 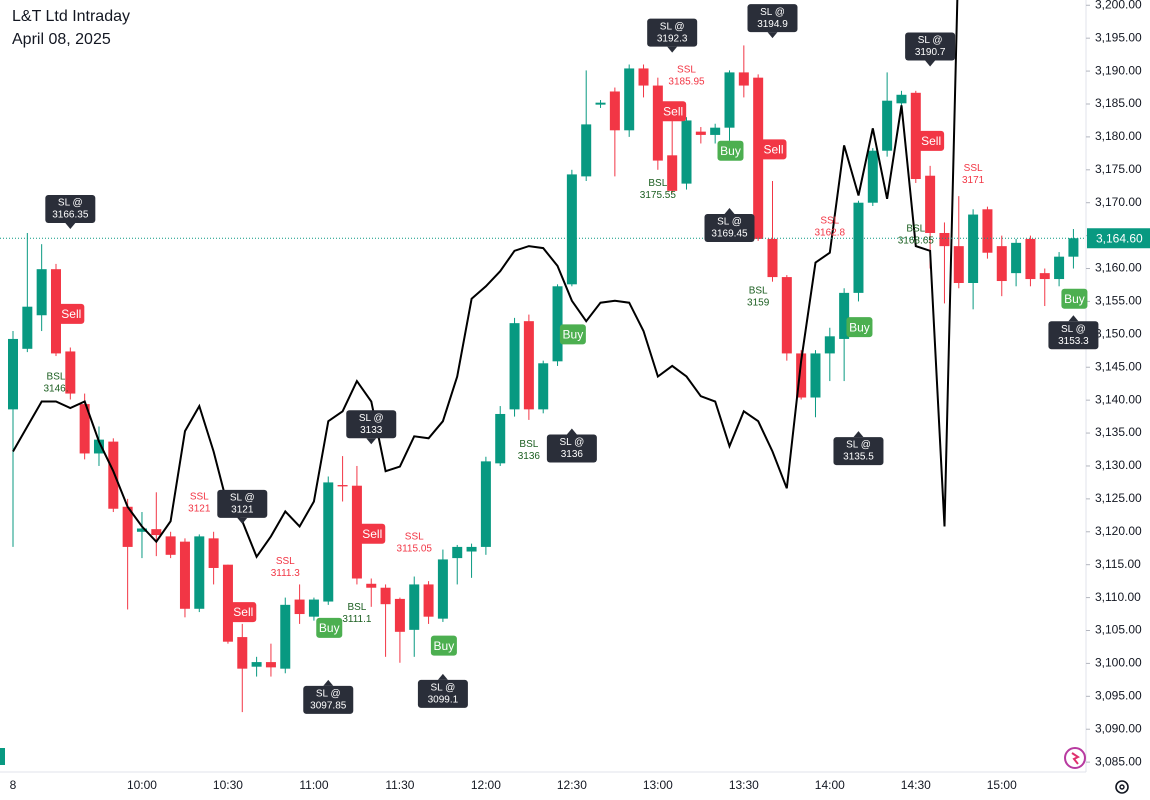 I want to click on y-tick-label: 3,170.00, so click(x=1118, y=202).